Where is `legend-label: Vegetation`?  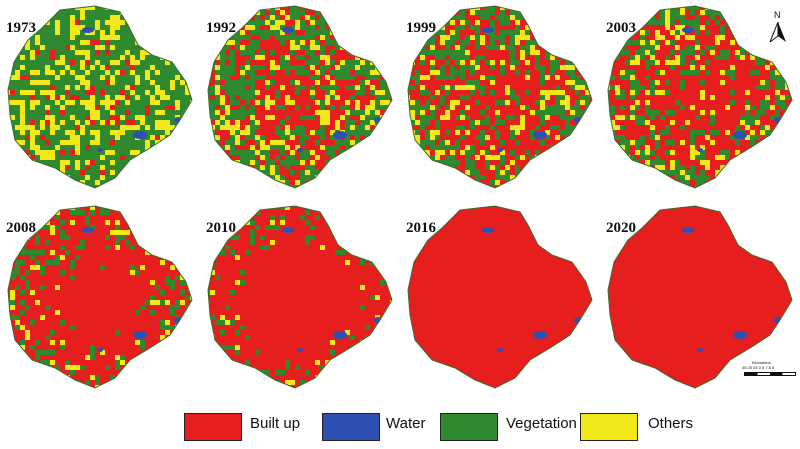
legend-label: Vegetation is located at coordinates (541, 423).